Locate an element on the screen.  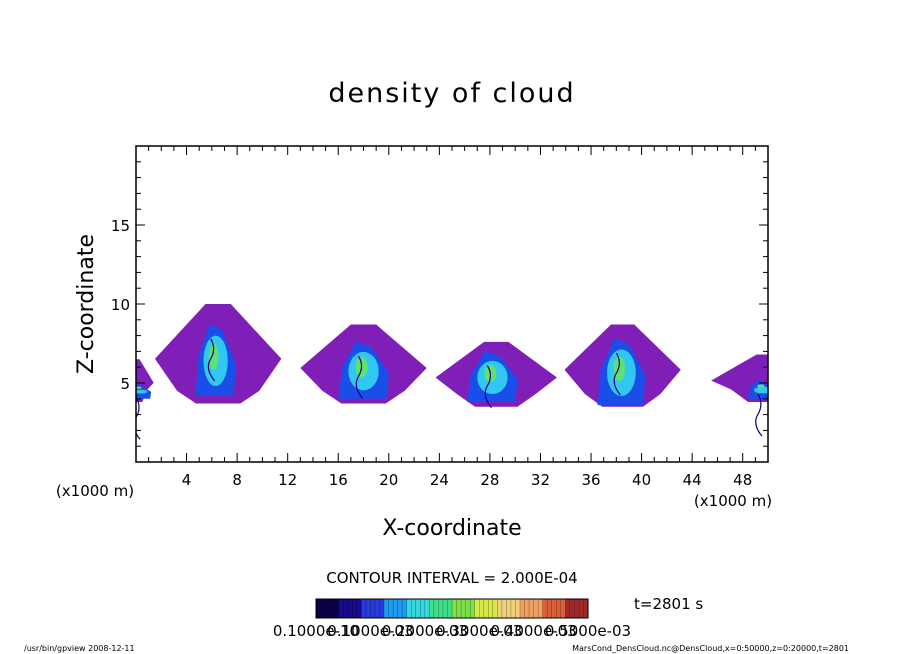
colorbar-label: 0.3000e-03 is located at coordinates (479, 631).